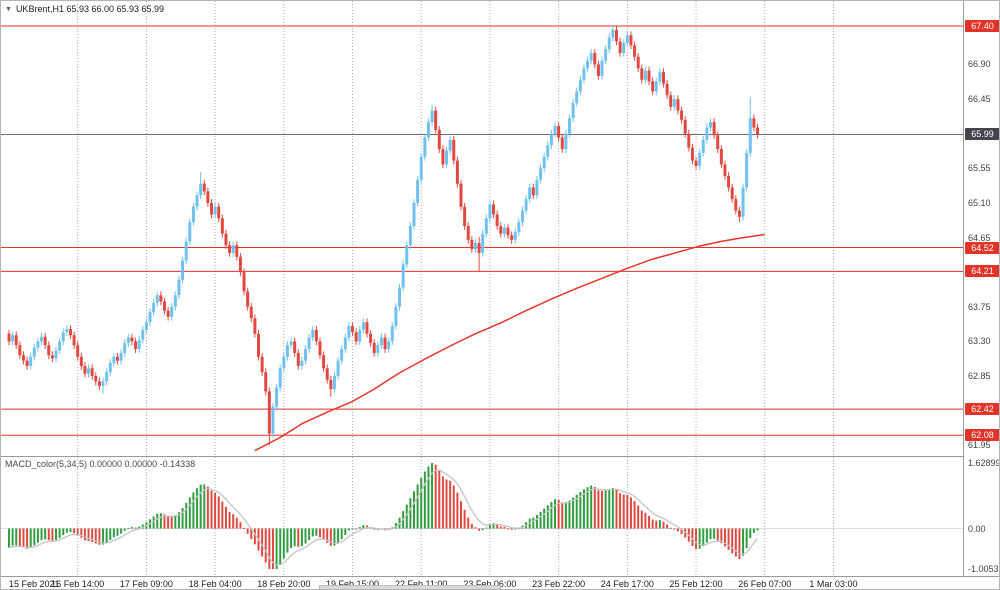 The width and height of the screenshot is (1000, 590). Describe the element at coordinates (982, 247) in the screenshot. I see `level-price-label: 64.52` at that location.